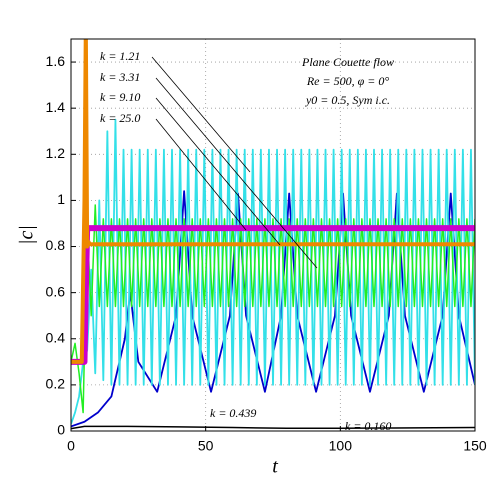 The width and height of the screenshot is (491, 491). Describe the element at coordinates (275, 467) in the screenshot. I see `x-axis-label: t` at that location.